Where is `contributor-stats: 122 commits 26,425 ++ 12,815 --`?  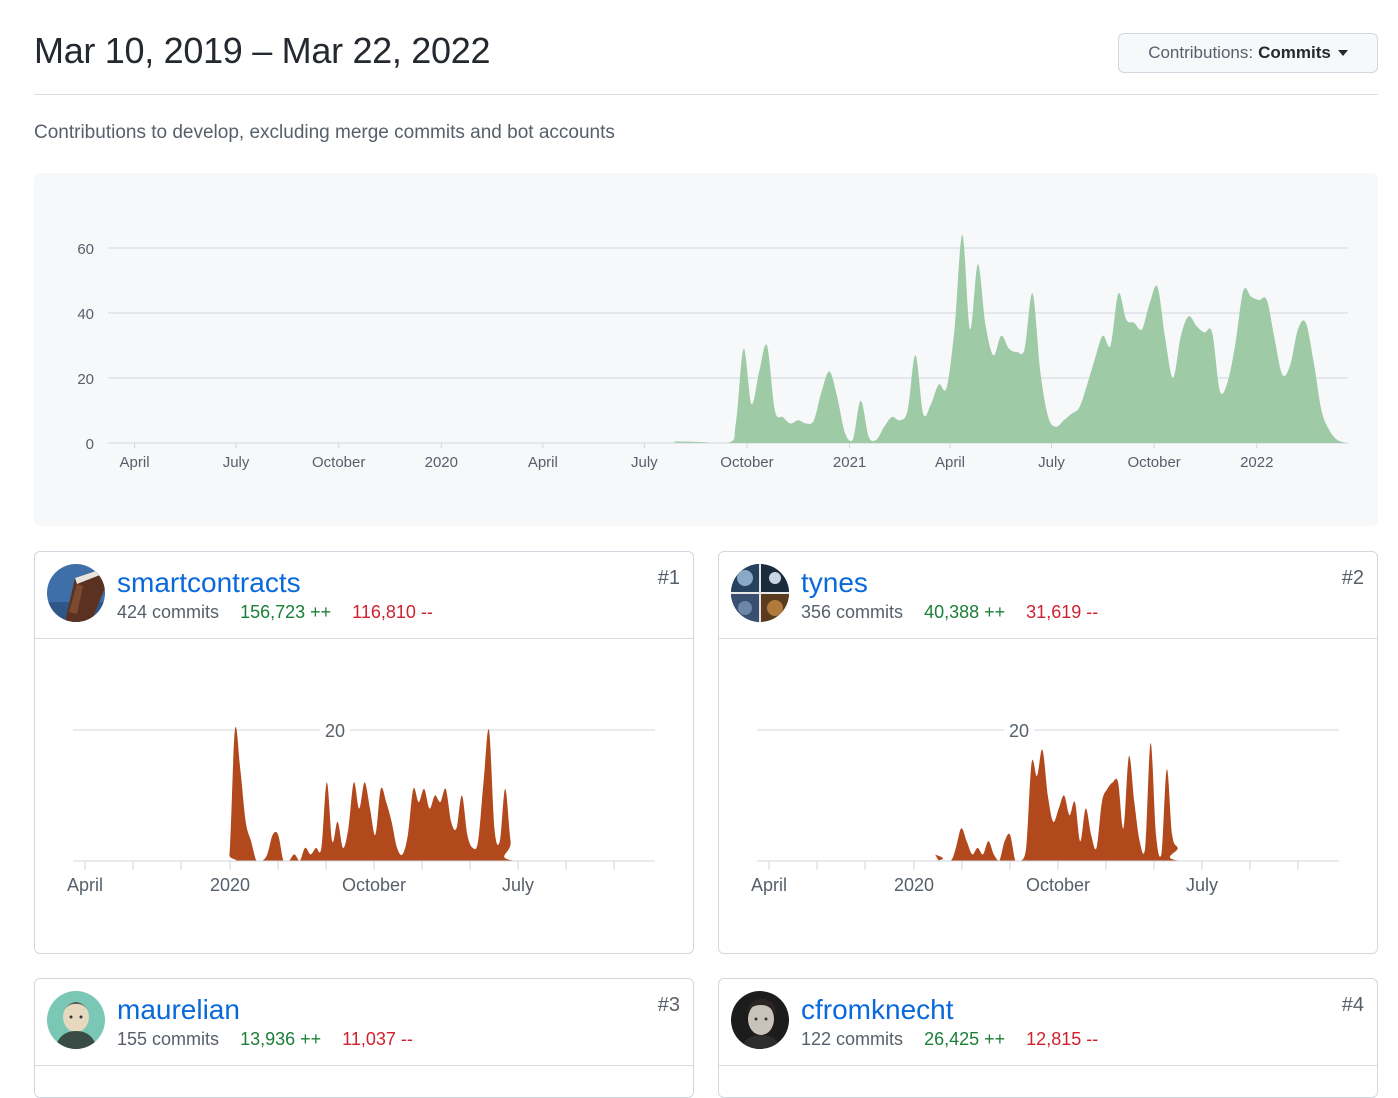
contributor-stats: 122 commits 26,425 ++ 12,815 -- is located at coordinates (949, 1039).